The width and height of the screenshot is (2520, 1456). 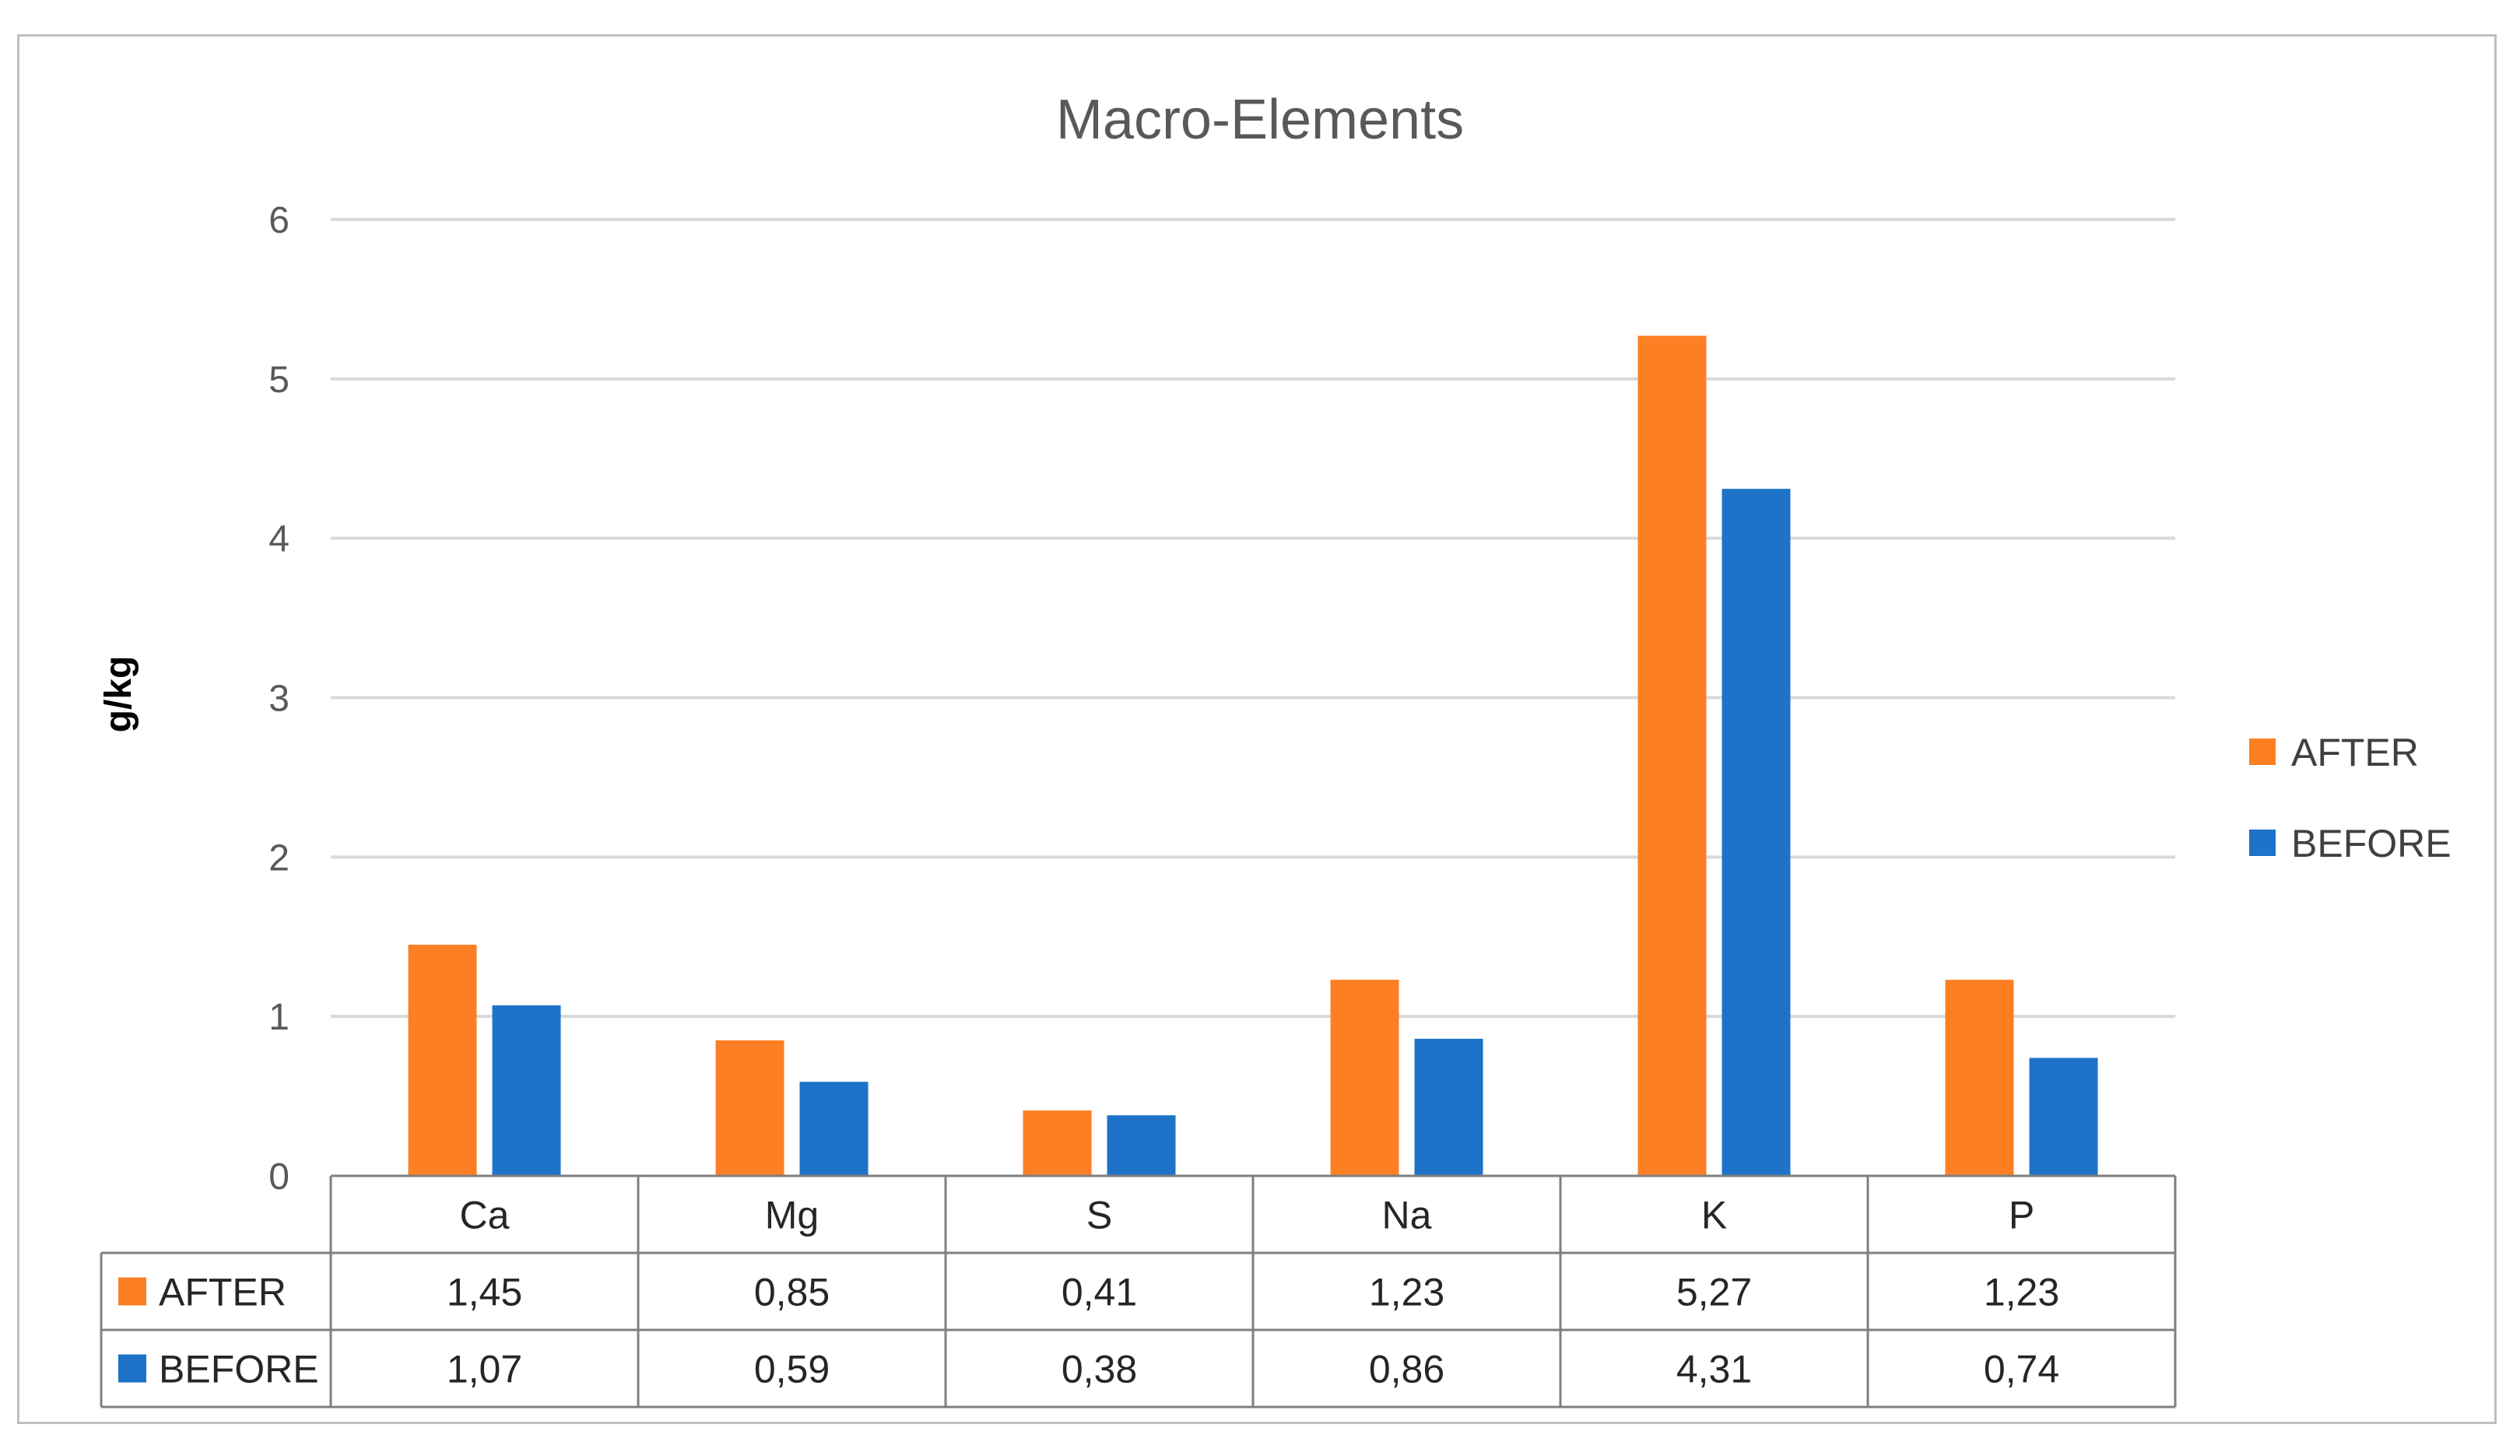 I want to click on bar-after-na, so click(x=1364, y=1078).